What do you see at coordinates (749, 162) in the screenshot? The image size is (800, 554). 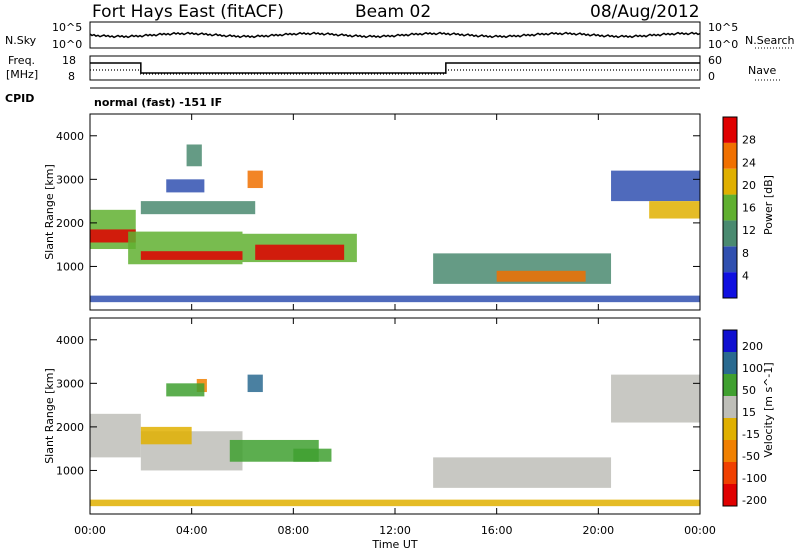 I see `colorbar-tick: 24` at bounding box center [749, 162].